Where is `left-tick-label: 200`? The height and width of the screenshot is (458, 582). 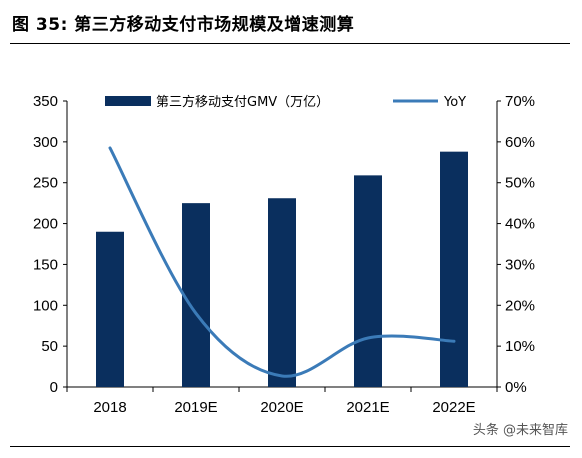 left-tick-label: 200 is located at coordinates (45, 224).